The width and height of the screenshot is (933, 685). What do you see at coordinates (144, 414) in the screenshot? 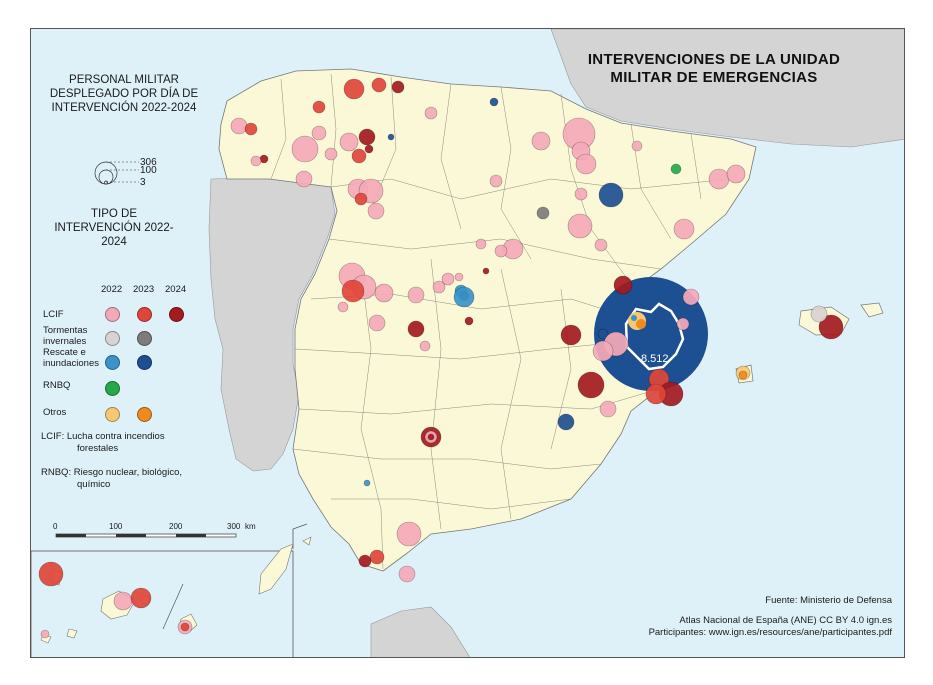
I see `swatch-otros-2023` at bounding box center [144, 414].